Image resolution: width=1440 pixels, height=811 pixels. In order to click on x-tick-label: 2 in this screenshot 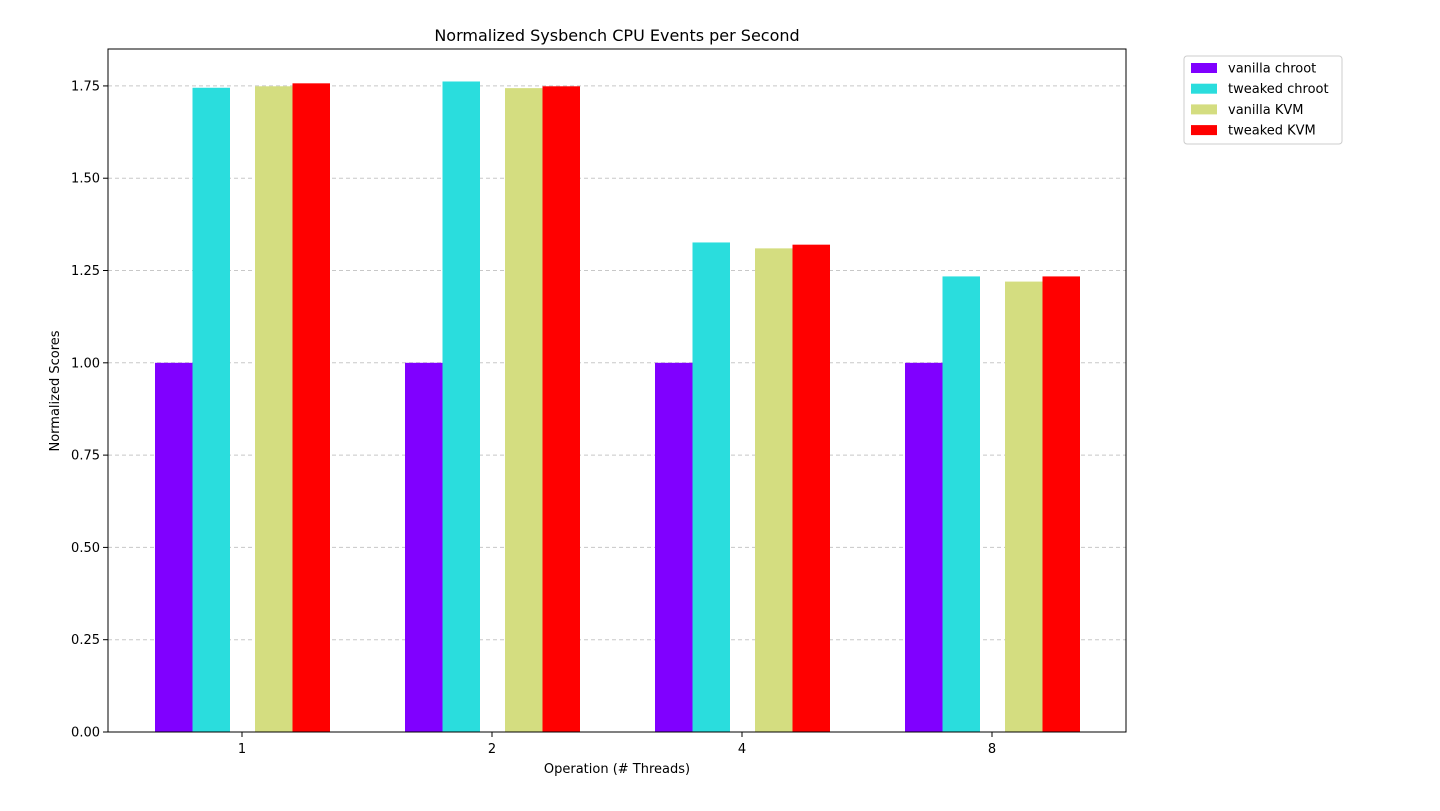, I will do `click(492, 749)`.